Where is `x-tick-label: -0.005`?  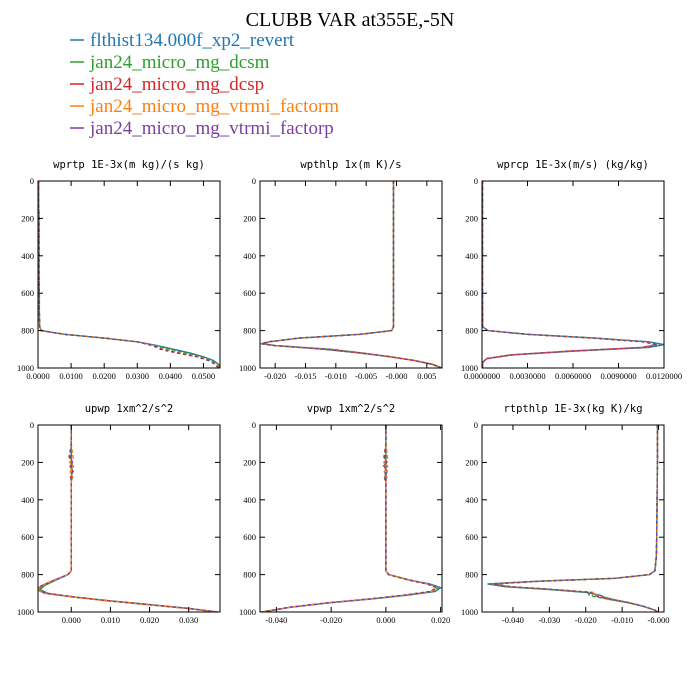
x-tick-label: -0.005 is located at coordinates (366, 376).